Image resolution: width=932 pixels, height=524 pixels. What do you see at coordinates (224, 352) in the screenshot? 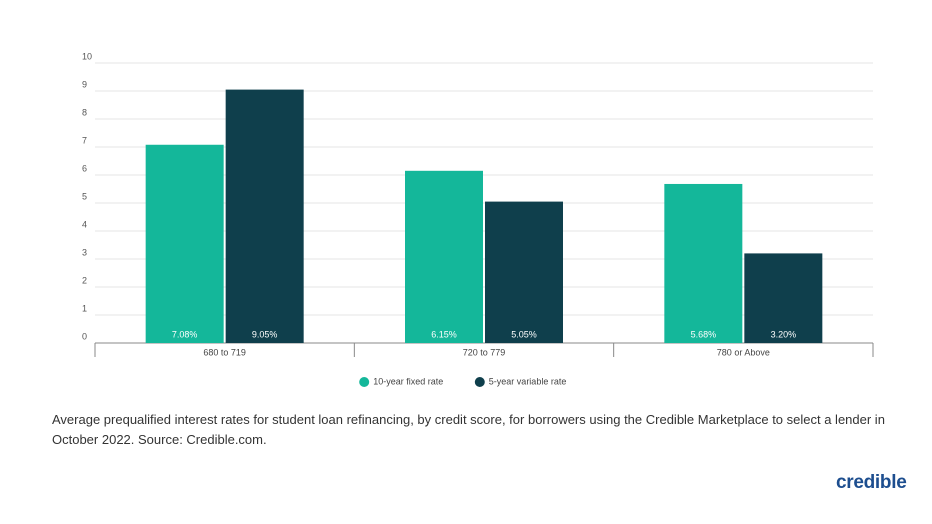
I see `x-tick-label: 680 to 719` at bounding box center [224, 352].